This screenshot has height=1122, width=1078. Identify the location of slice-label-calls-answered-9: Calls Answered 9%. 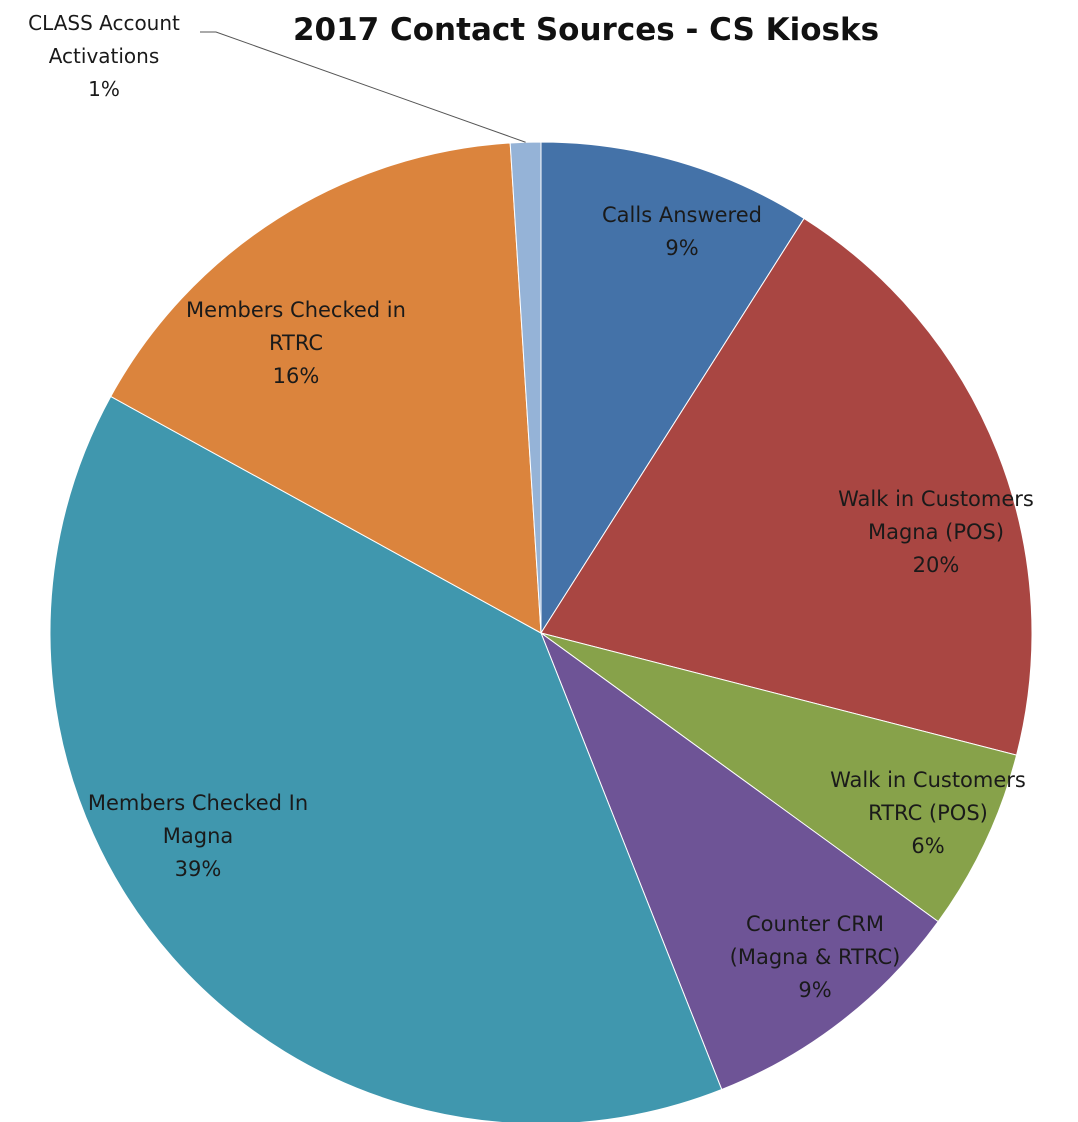
(682, 231).